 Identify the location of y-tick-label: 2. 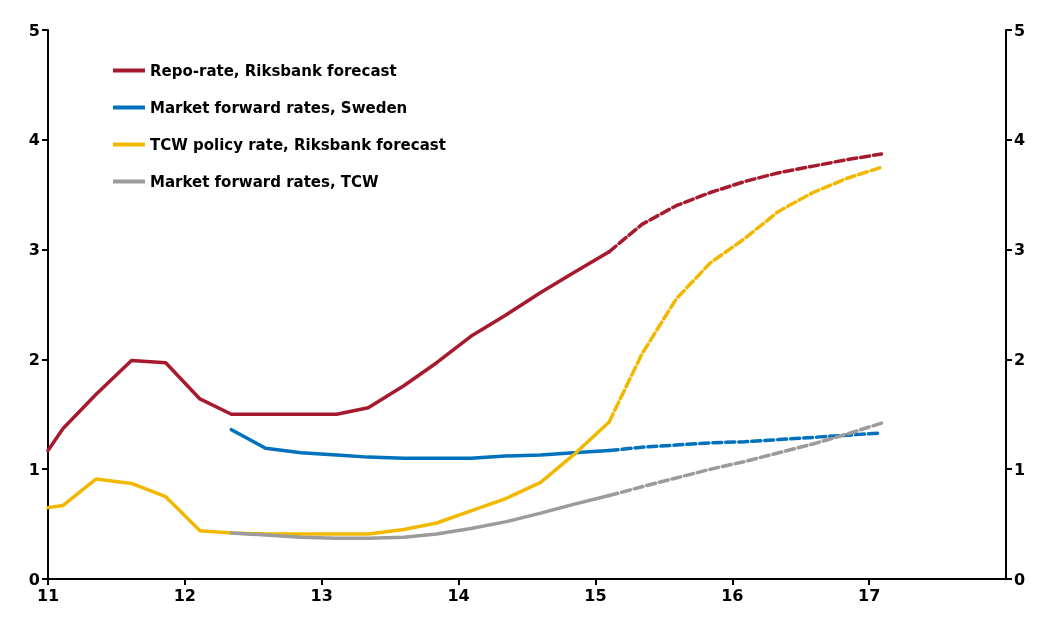
(34, 359).